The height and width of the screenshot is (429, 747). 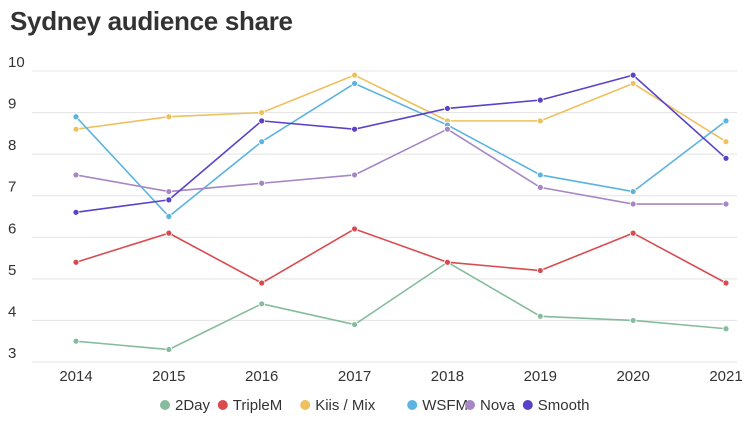 I want to click on series-line-triplem, so click(x=401, y=256).